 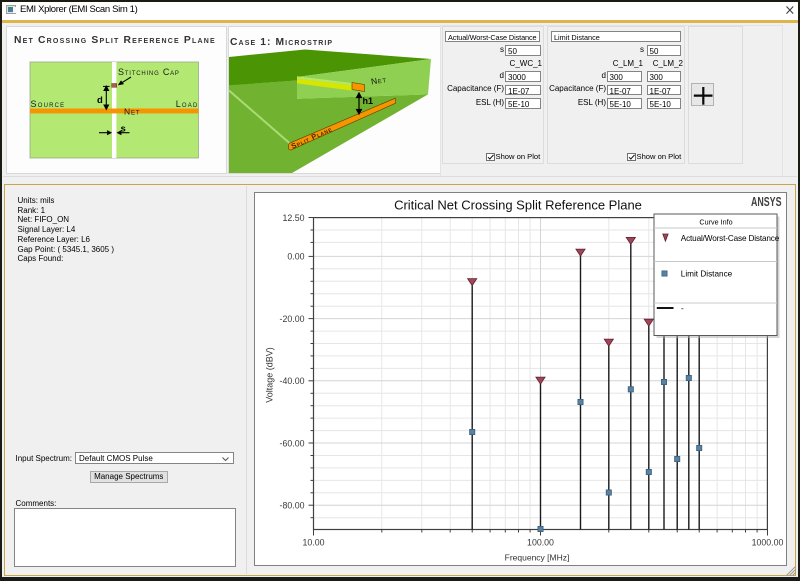 What do you see at coordinates (768, 543) in the screenshot?
I see `svg-text: 1000.00` at bounding box center [768, 543].